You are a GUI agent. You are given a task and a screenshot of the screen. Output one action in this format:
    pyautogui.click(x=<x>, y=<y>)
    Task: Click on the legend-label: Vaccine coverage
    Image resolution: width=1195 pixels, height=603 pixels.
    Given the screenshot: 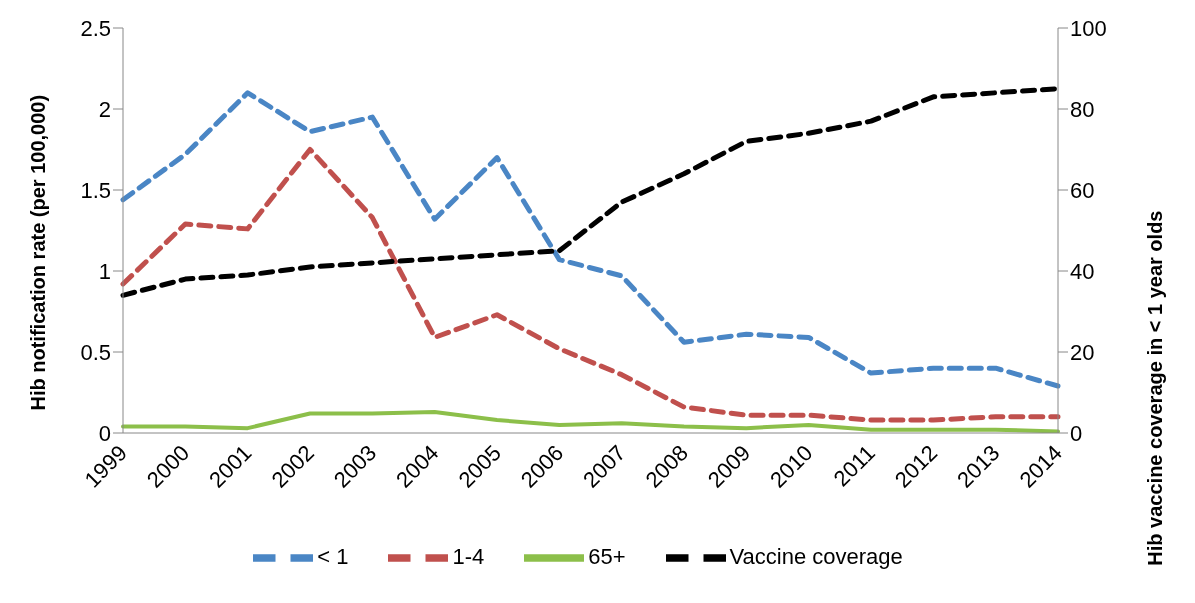 What is the action you would take?
    pyautogui.click(x=816, y=556)
    